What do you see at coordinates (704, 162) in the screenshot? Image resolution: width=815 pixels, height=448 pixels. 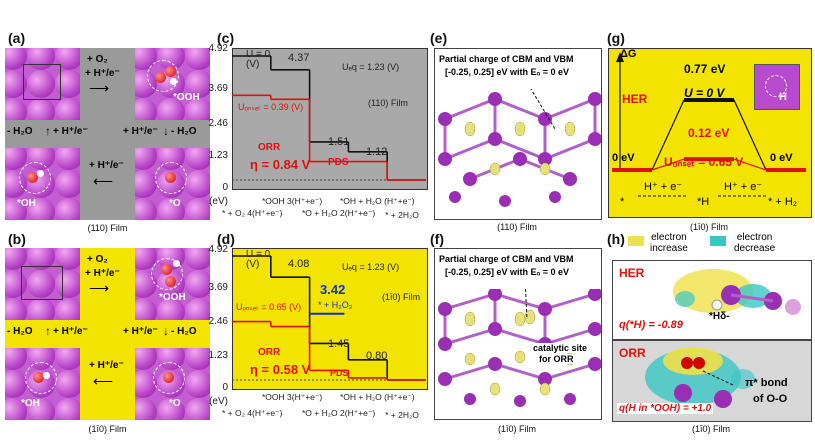 I see `g-onset-label: Uₒₙₛₑₜ = 0.65 V` at bounding box center [704, 162].